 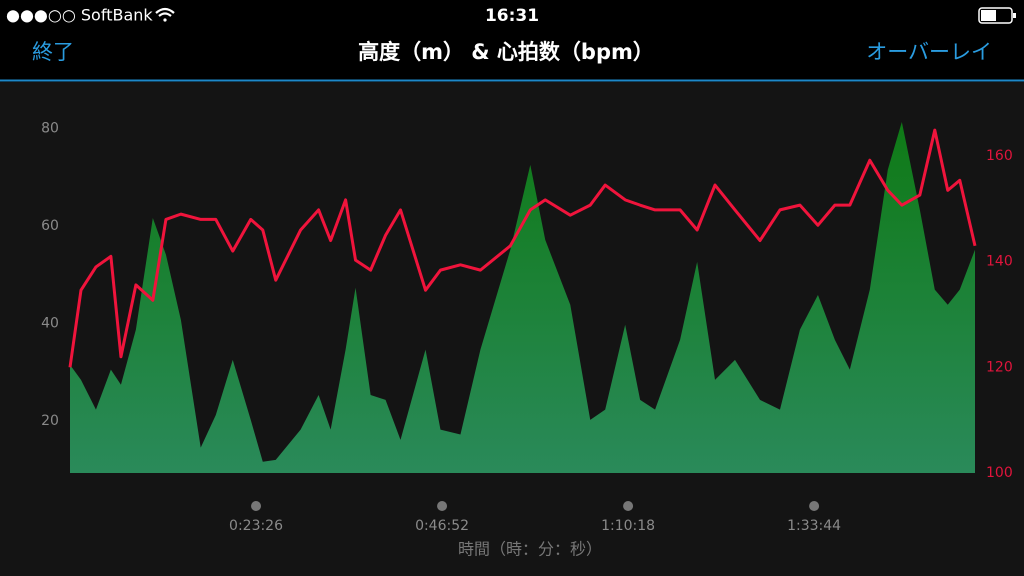 What do you see at coordinates (442, 526) in the screenshot?
I see `x-tick-label: 0:46:52` at bounding box center [442, 526].